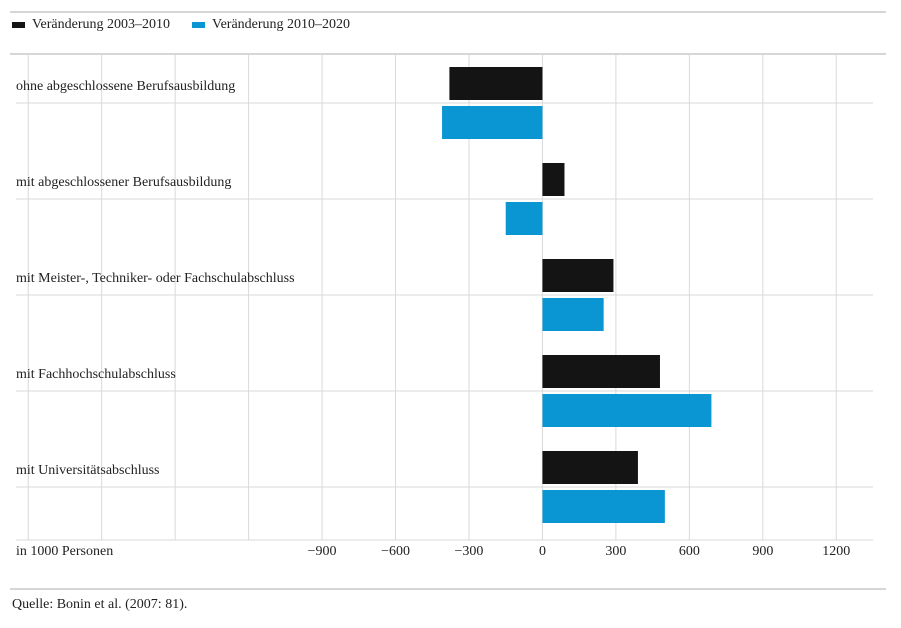 The image size is (901, 628). I want to click on x-tick-label: 300, so click(615, 551).